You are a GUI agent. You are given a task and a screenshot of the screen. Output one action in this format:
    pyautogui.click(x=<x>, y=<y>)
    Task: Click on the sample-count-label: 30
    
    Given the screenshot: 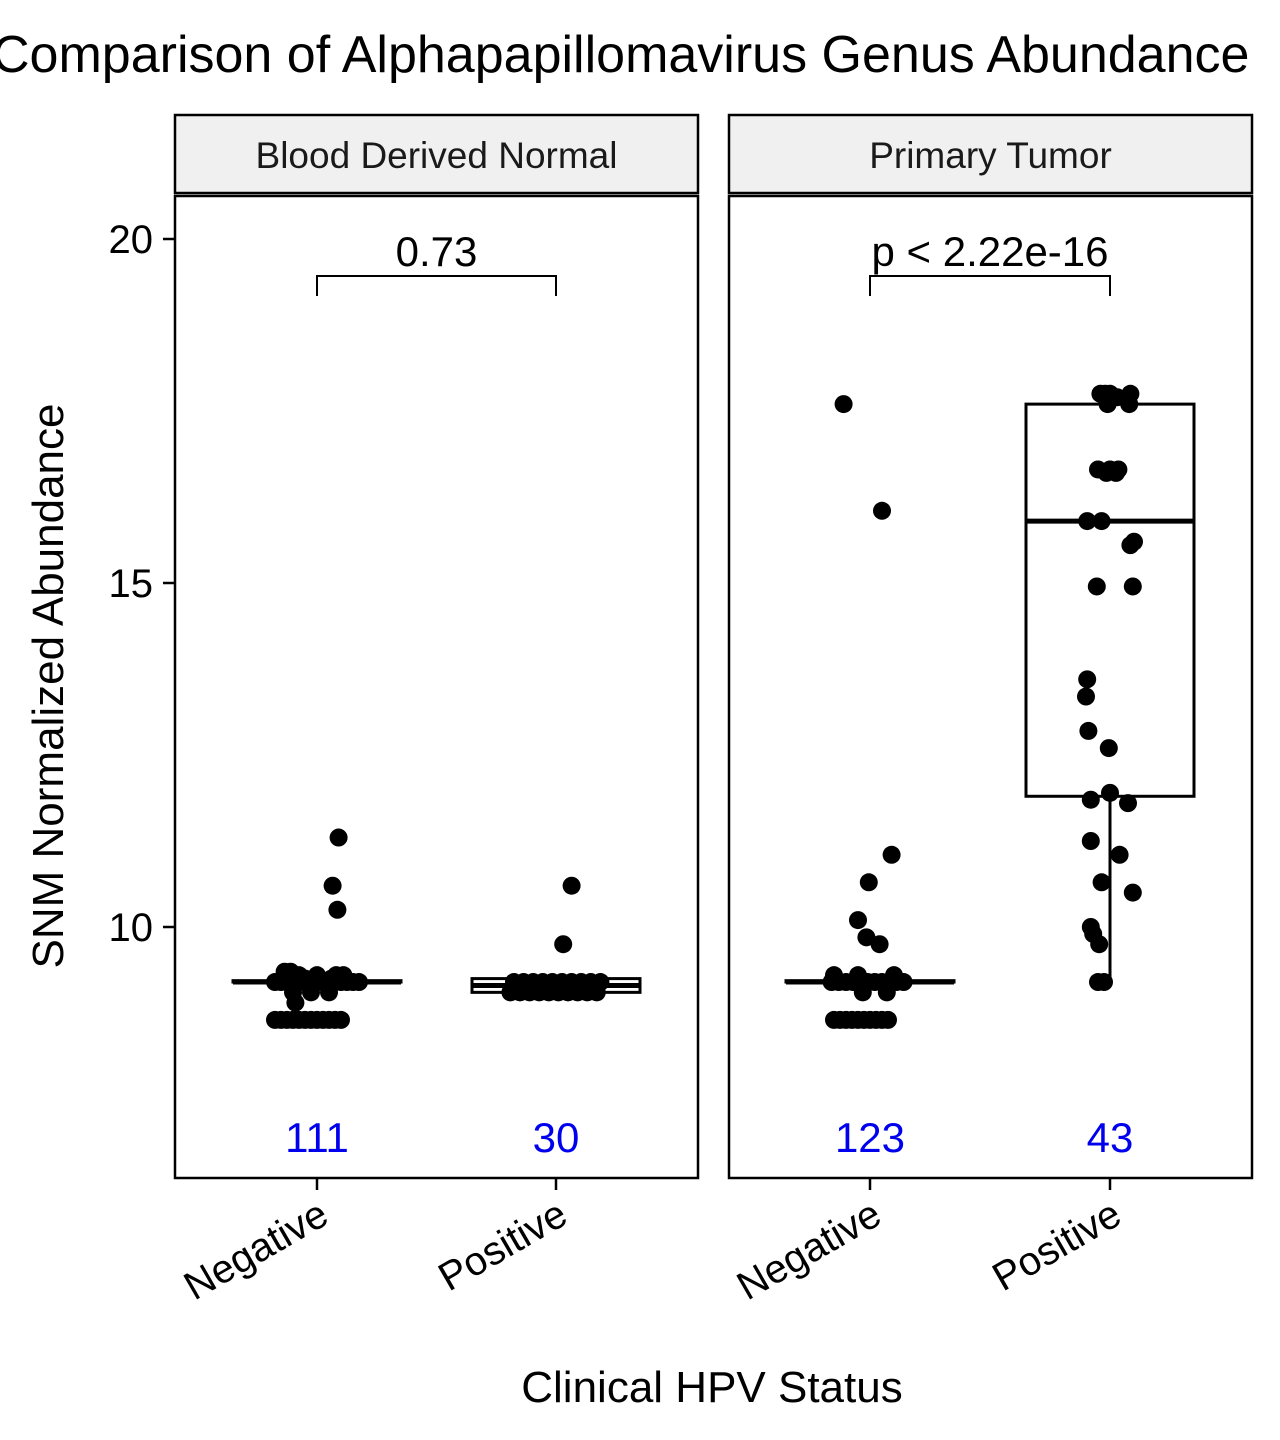 What is the action you would take?
    pyautogui.click(x=556, y=1137)
    